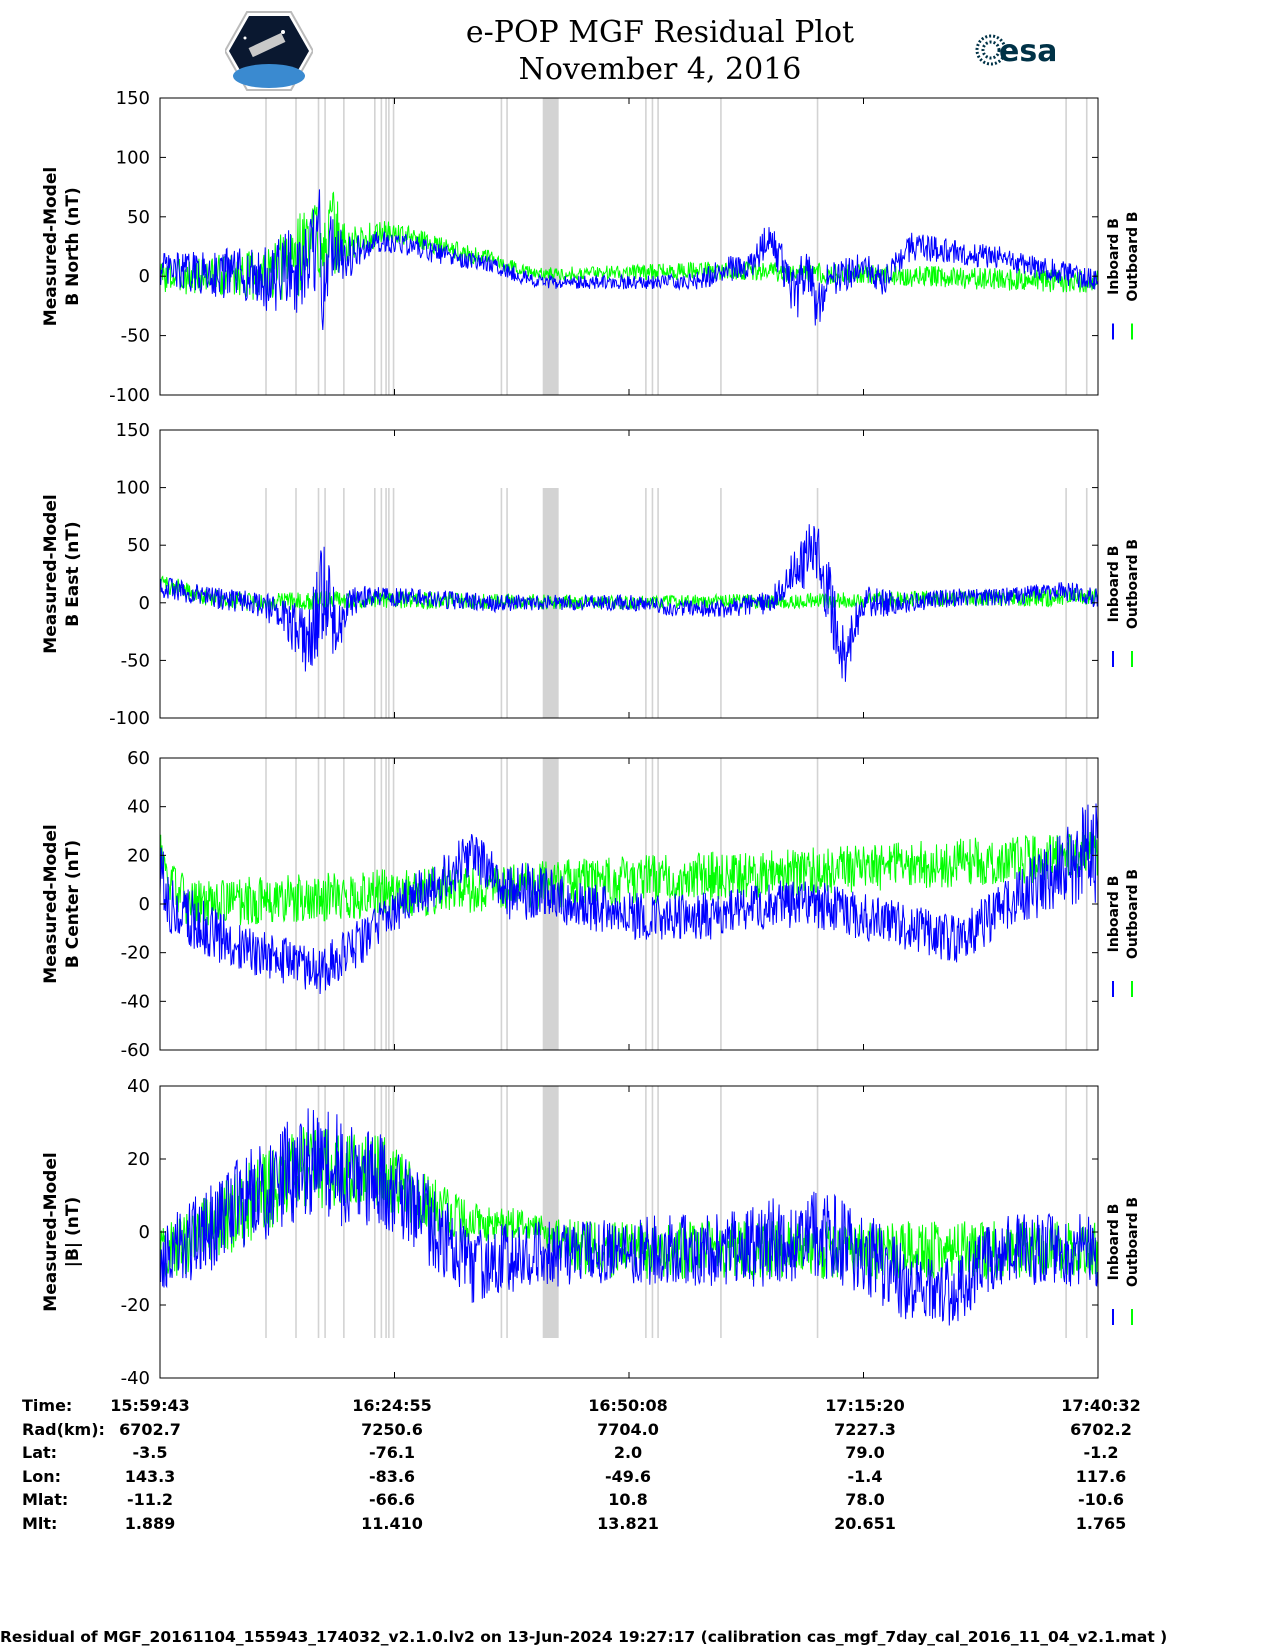 Image resolution: width=1275 pixels, height=1650 pixels. Describe the element at coordinates (1101, 1476) in the screenshot. I see `info-value: 117.6` at that location.